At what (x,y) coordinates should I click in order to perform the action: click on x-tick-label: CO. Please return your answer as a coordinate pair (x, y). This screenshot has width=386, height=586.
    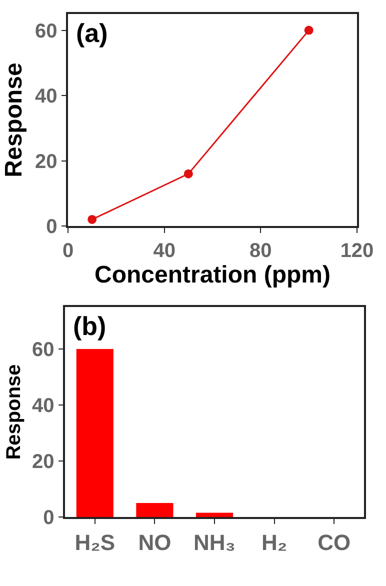
    Looking at the image, I should click on (334, 543).